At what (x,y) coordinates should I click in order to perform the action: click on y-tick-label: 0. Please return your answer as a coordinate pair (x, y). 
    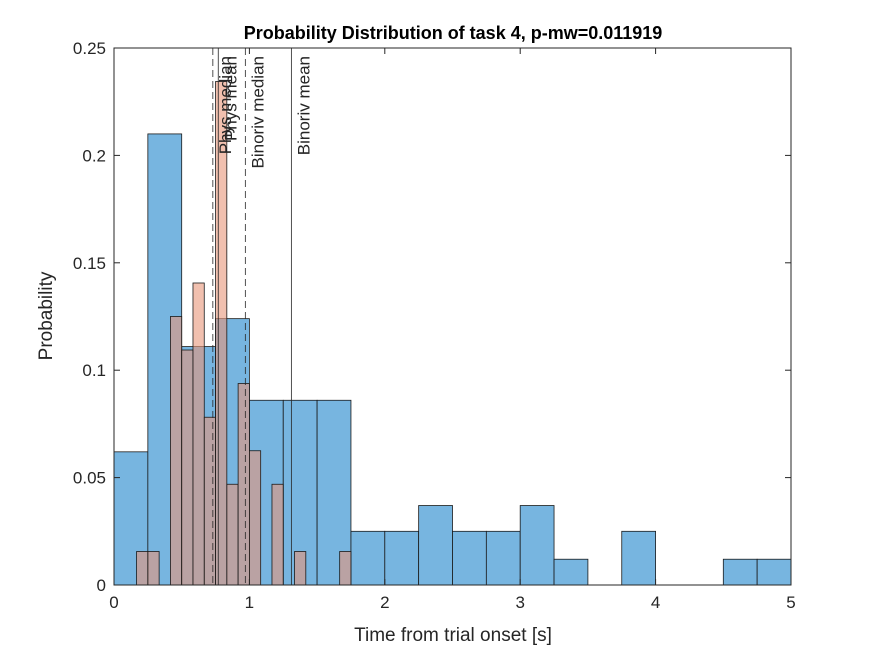
    Looking at the image, I should click on (101, 585).